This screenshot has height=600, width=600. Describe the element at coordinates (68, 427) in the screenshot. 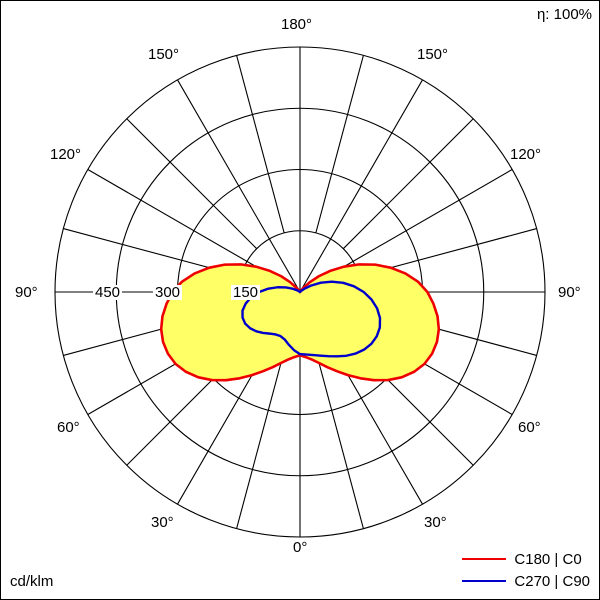

I see `angle-label-4: 60°` at that location.